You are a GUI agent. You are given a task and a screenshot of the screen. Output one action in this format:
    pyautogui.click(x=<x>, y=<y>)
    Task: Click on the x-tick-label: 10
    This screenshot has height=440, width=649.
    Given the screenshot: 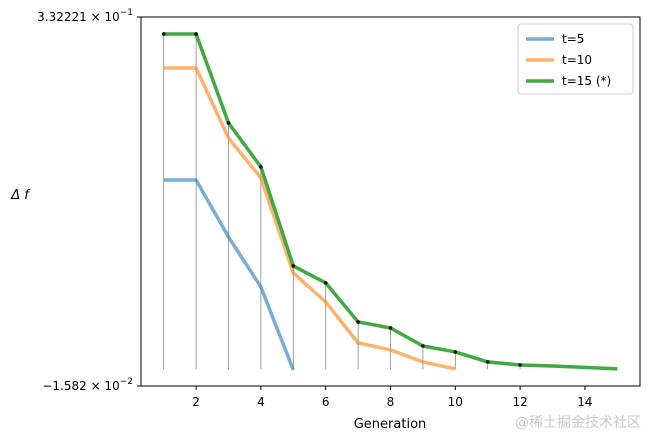 What is the action you would take?
    pyautogui.click(x=455, y=402)
    